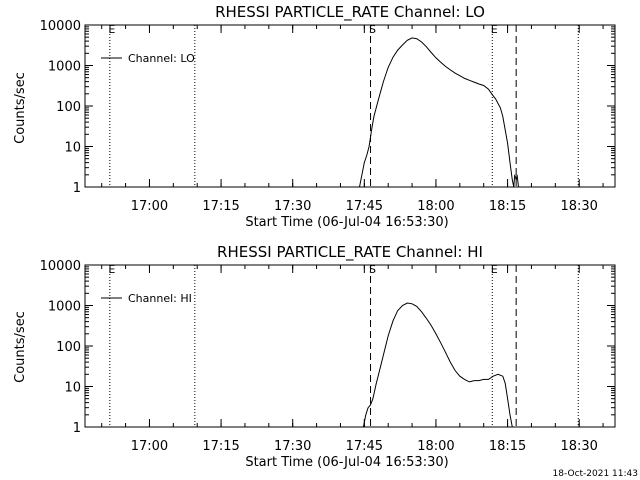 The image size is (640, 480). Describe the element at coordinates (160, 298) in the screenshot. I see `legend-entry: Channel: HI` at that location.